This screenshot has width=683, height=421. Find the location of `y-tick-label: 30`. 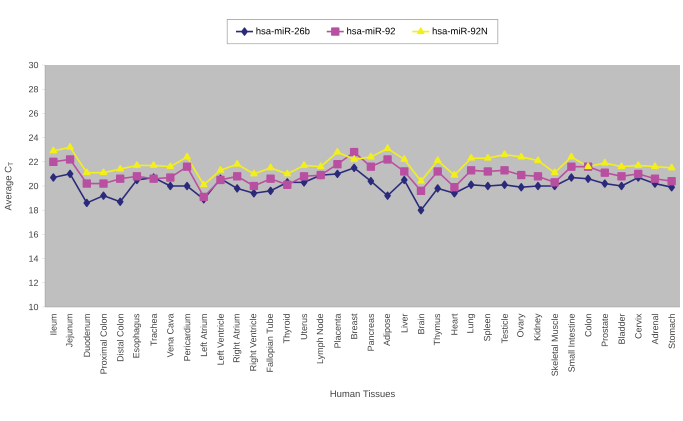

y-tick-label: 30 is located at coordinates (33, 65).